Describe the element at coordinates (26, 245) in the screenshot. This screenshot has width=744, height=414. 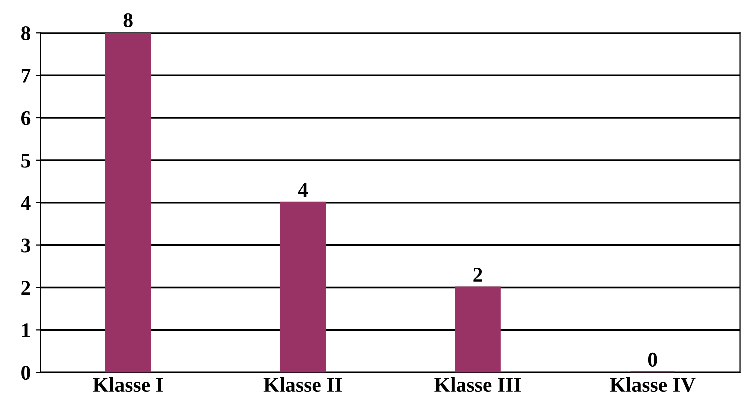
I see `y-tick-label: 3` at that location.